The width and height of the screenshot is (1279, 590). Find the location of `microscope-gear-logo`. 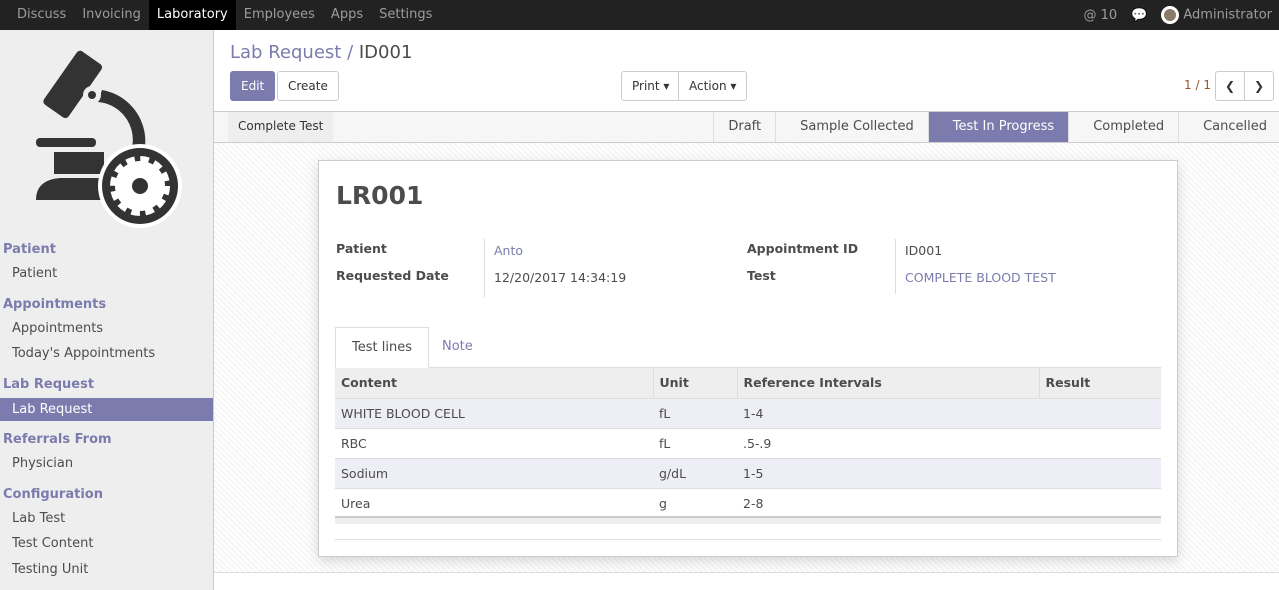

microscope-gear-logo is located at coordinates (109, 139).